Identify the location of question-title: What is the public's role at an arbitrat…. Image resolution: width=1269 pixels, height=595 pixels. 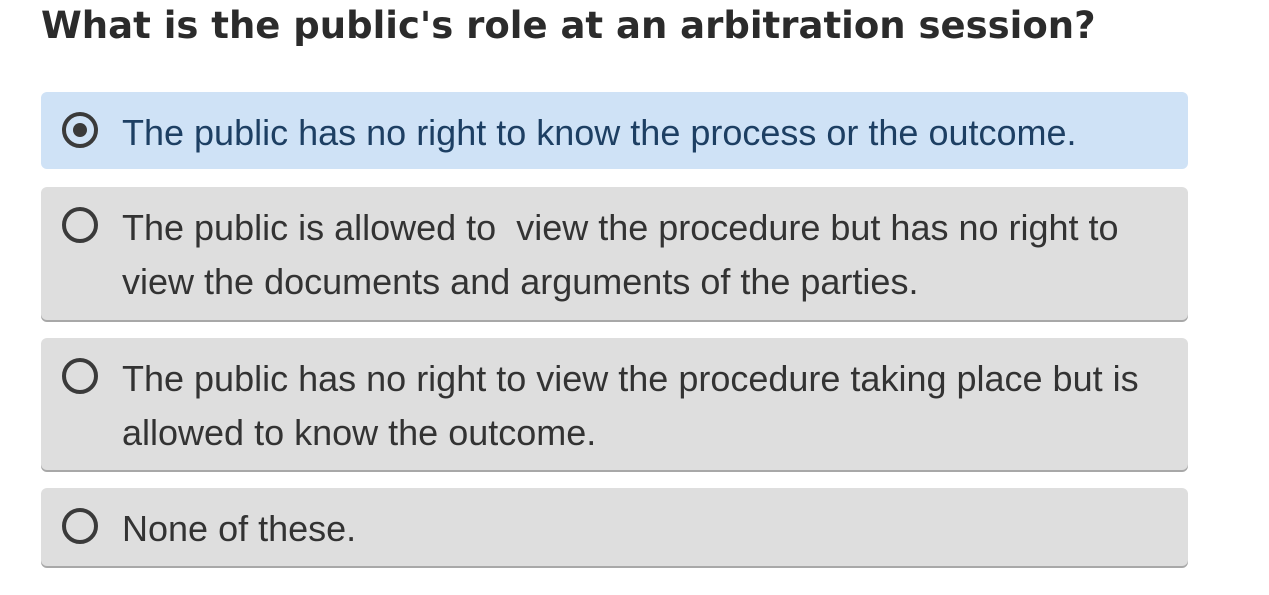
(568, 25).